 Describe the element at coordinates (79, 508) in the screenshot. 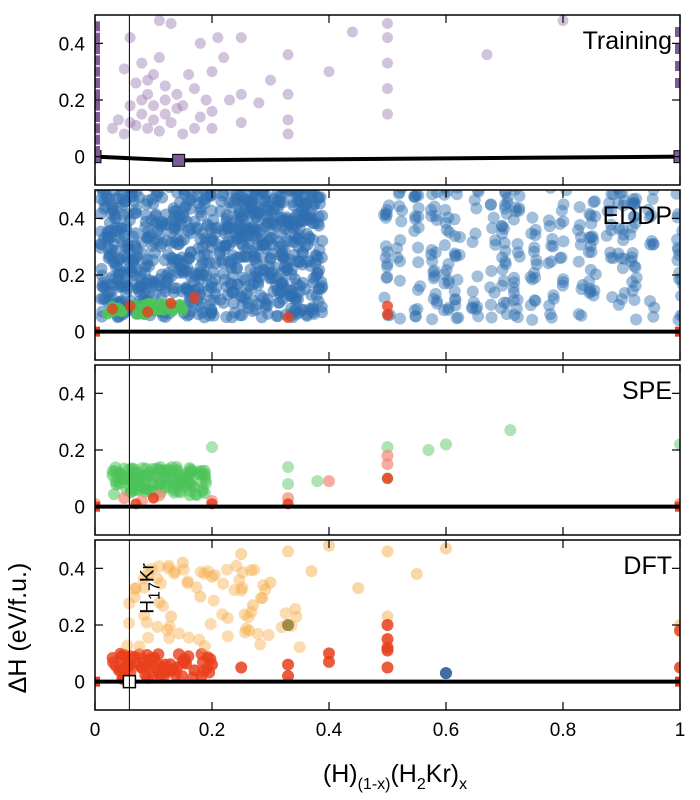

I see `y-tick-label: 0` at that location.